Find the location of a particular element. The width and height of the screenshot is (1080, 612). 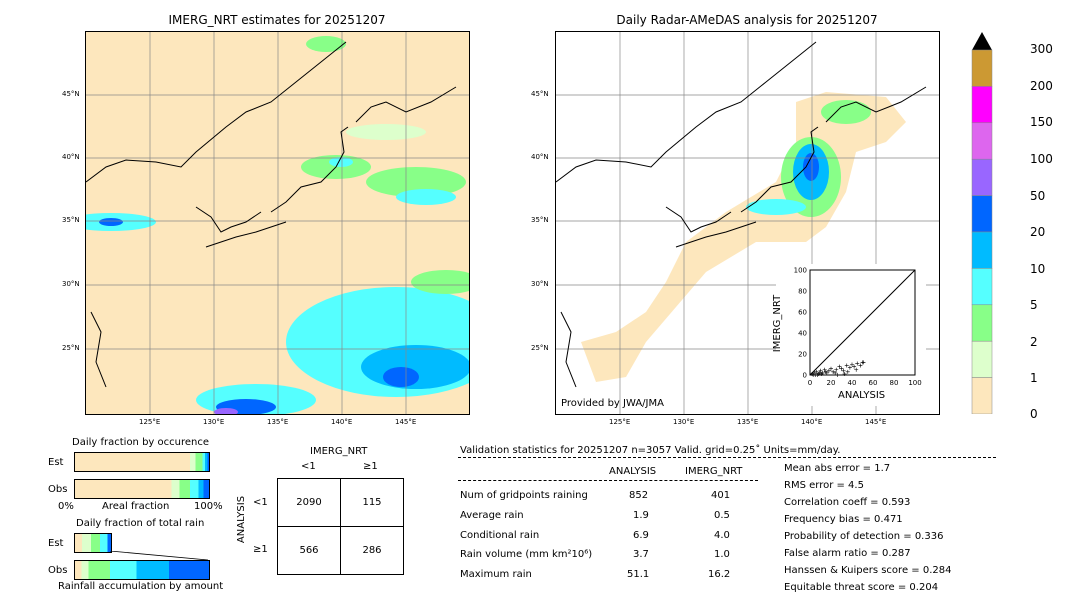

cbar-label-1: 1 is located at coordinates (1034, 378).